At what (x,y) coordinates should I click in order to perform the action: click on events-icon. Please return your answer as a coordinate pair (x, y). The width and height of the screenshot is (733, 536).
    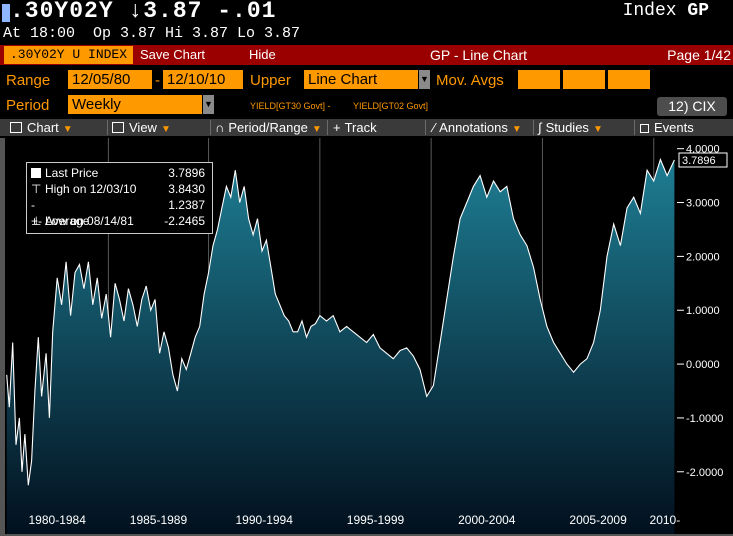
    Looking at the image, I should click on (644, 128).